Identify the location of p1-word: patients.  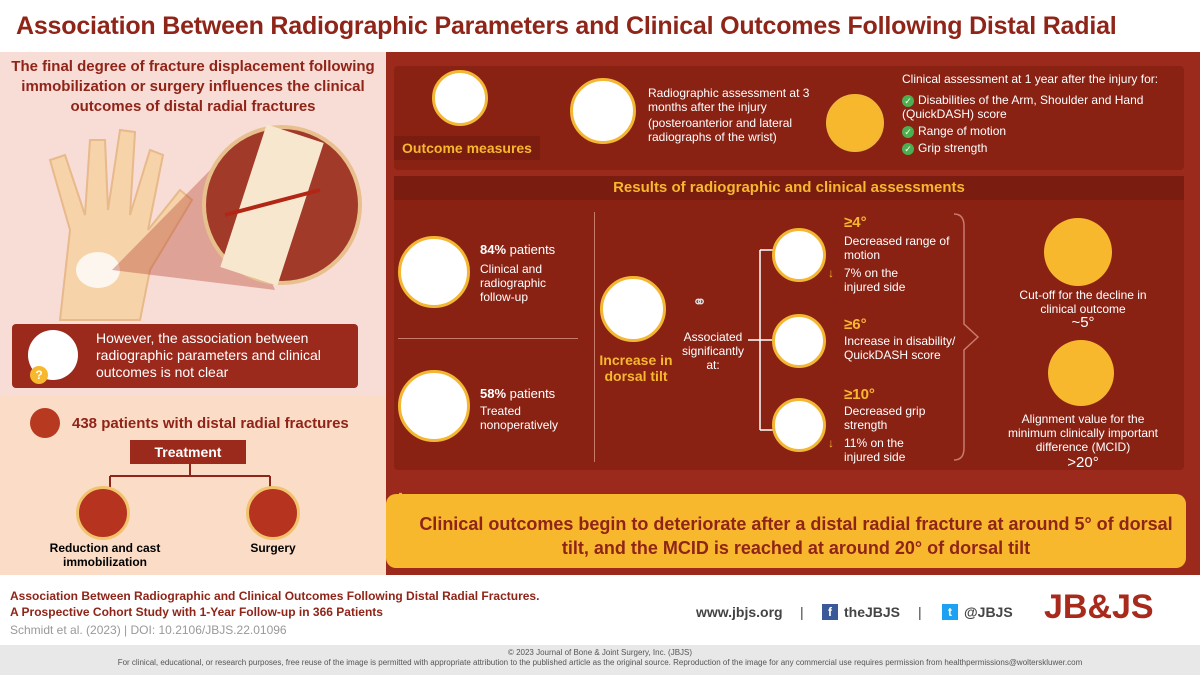
(531, 249).